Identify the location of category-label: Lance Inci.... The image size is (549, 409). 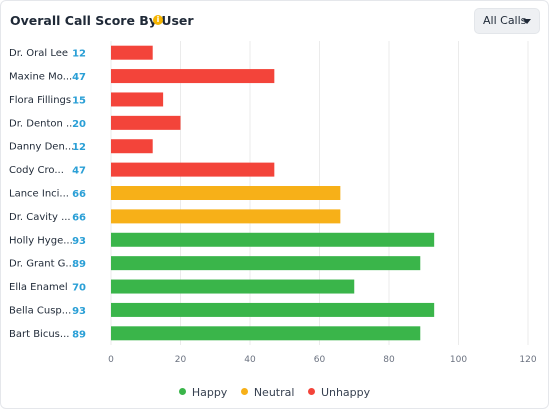
(39, 194).